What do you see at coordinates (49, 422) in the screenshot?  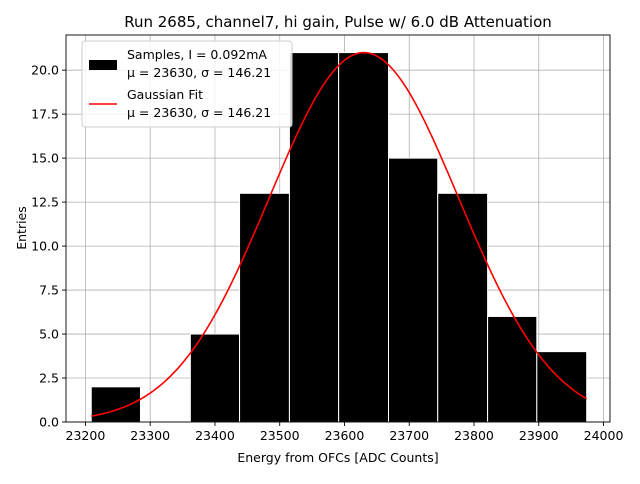 I see `y-tick-label-0: 0.0` at bounding box center [49, 422].